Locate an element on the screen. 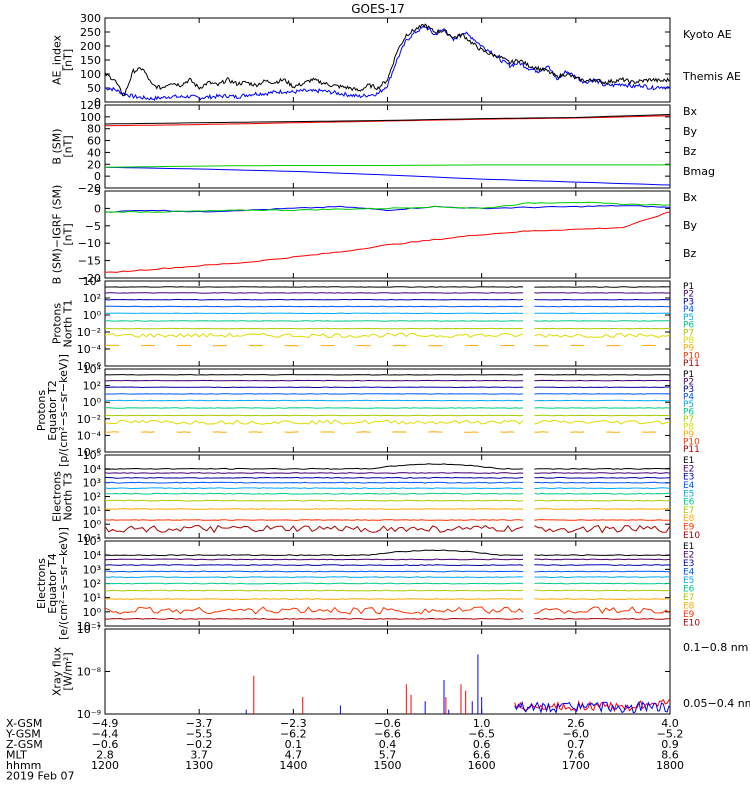 Image resolution: width=750 pixels, height=800 pixels. ytick-label-protons_t2-0: 10⁻⁶ is located at coordinates (89, 452).